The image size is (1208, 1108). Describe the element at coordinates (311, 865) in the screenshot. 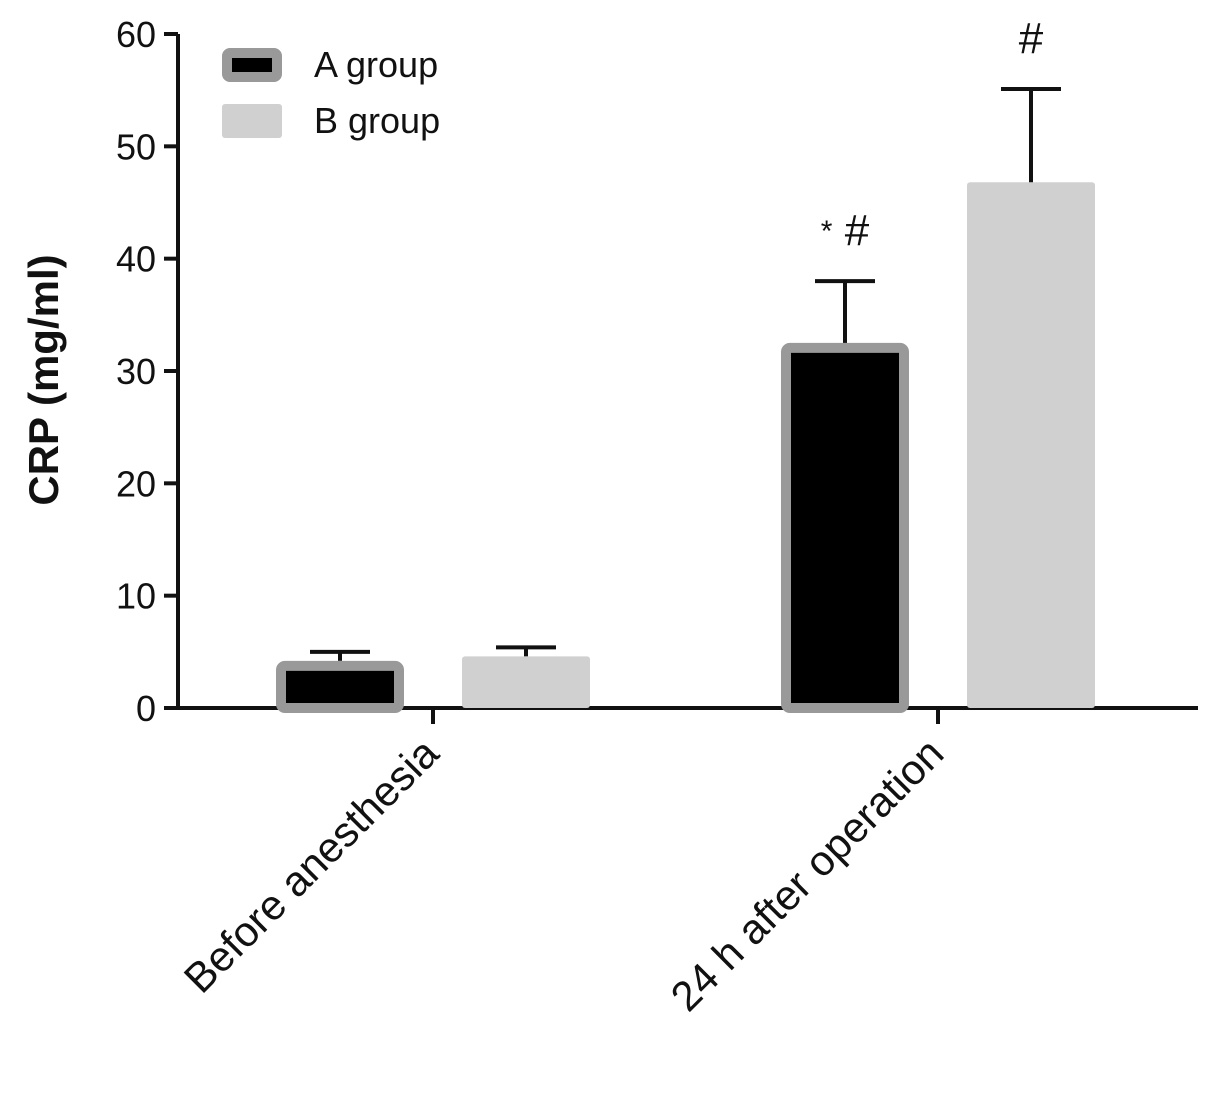

I see `x-category-label: Before anesthesia` at that location.